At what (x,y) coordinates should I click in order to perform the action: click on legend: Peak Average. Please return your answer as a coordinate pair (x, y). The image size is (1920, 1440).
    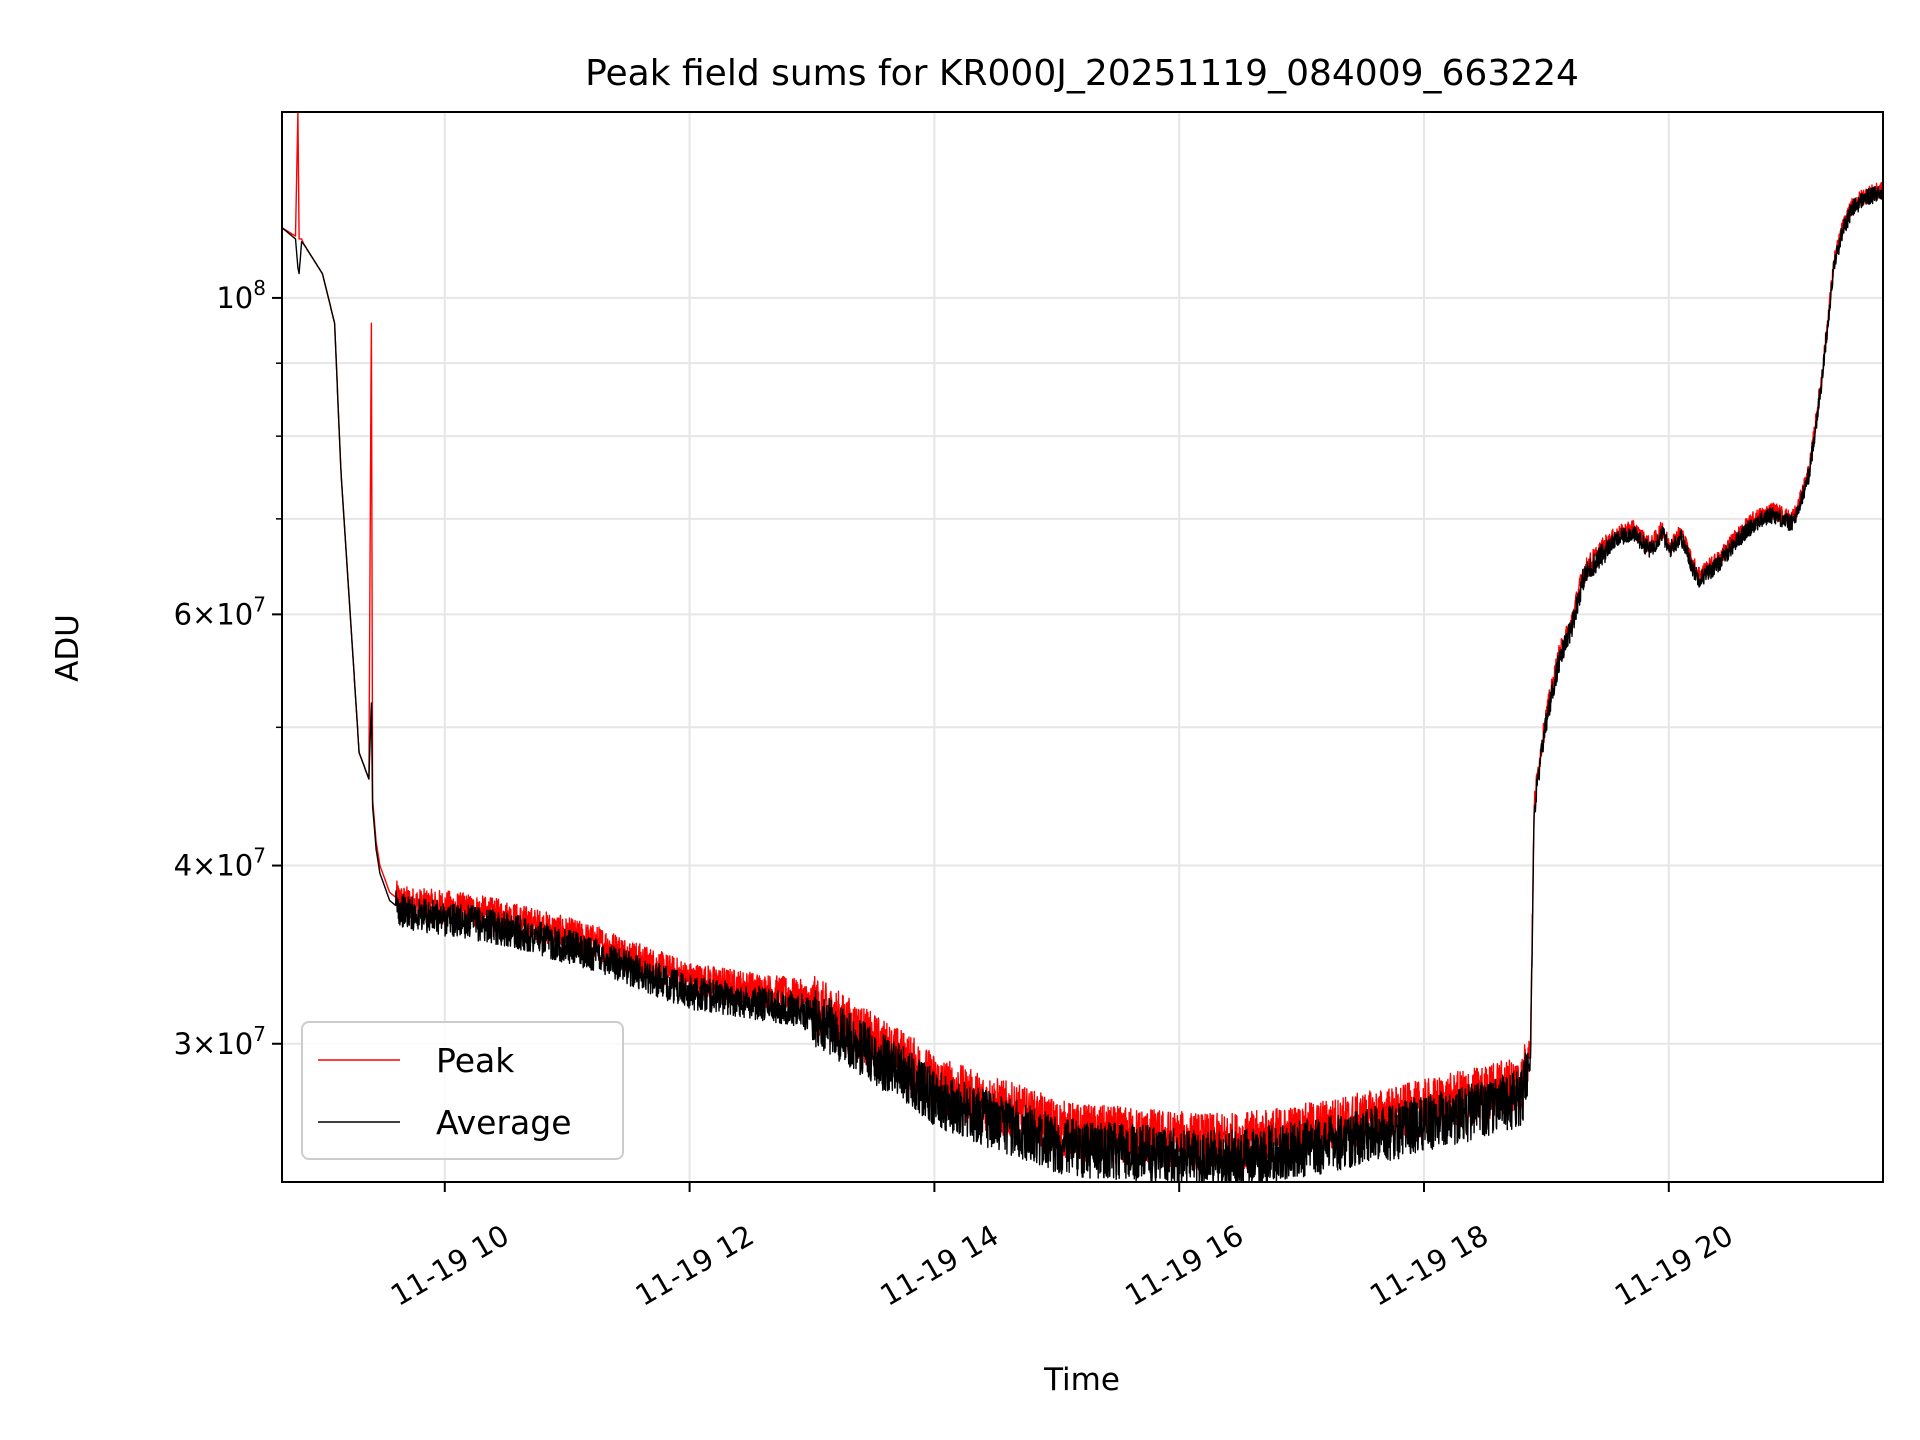
    Looking at the image, I should click on (462, 1090).